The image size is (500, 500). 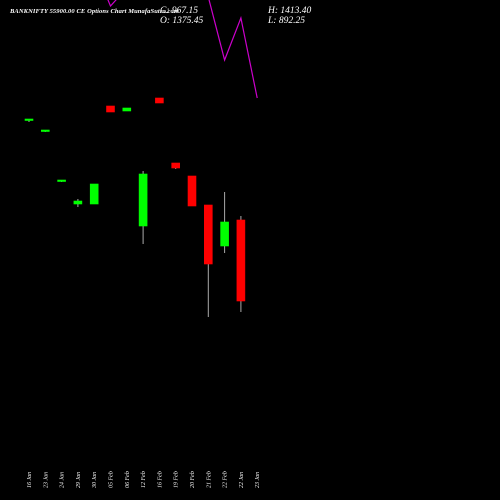 I want to click on x-tick-label: 05 Feb, so click(x=112, y=479).